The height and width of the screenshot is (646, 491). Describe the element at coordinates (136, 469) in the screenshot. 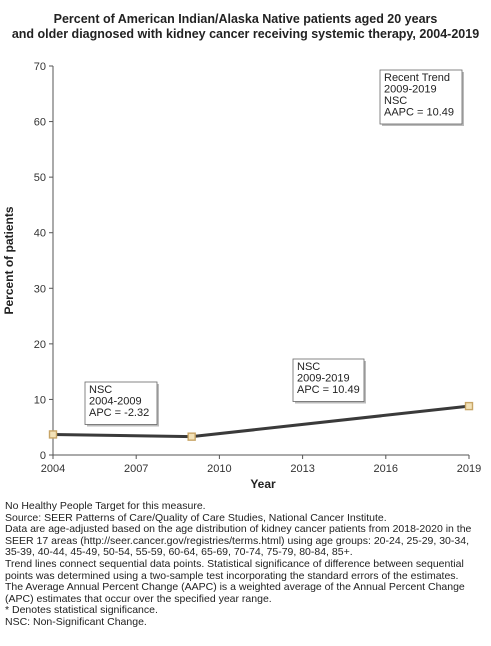

I see `x-tick-label: 2007` at that location.